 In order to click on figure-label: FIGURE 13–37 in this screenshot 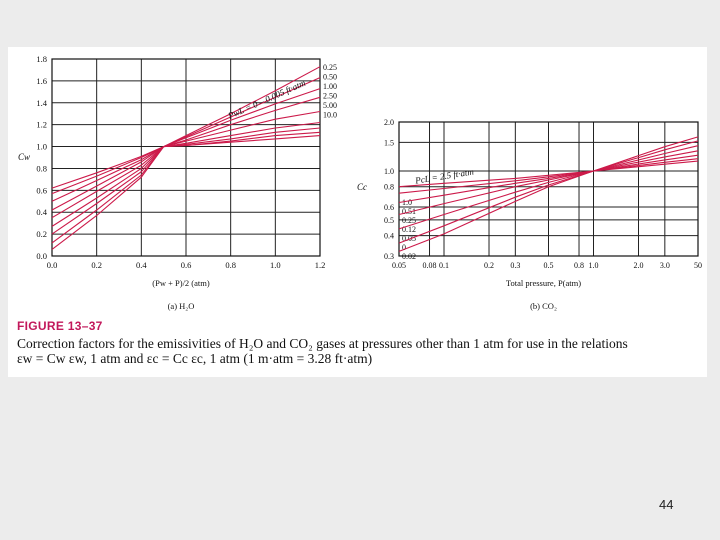, I will do `click(60, 326)`.